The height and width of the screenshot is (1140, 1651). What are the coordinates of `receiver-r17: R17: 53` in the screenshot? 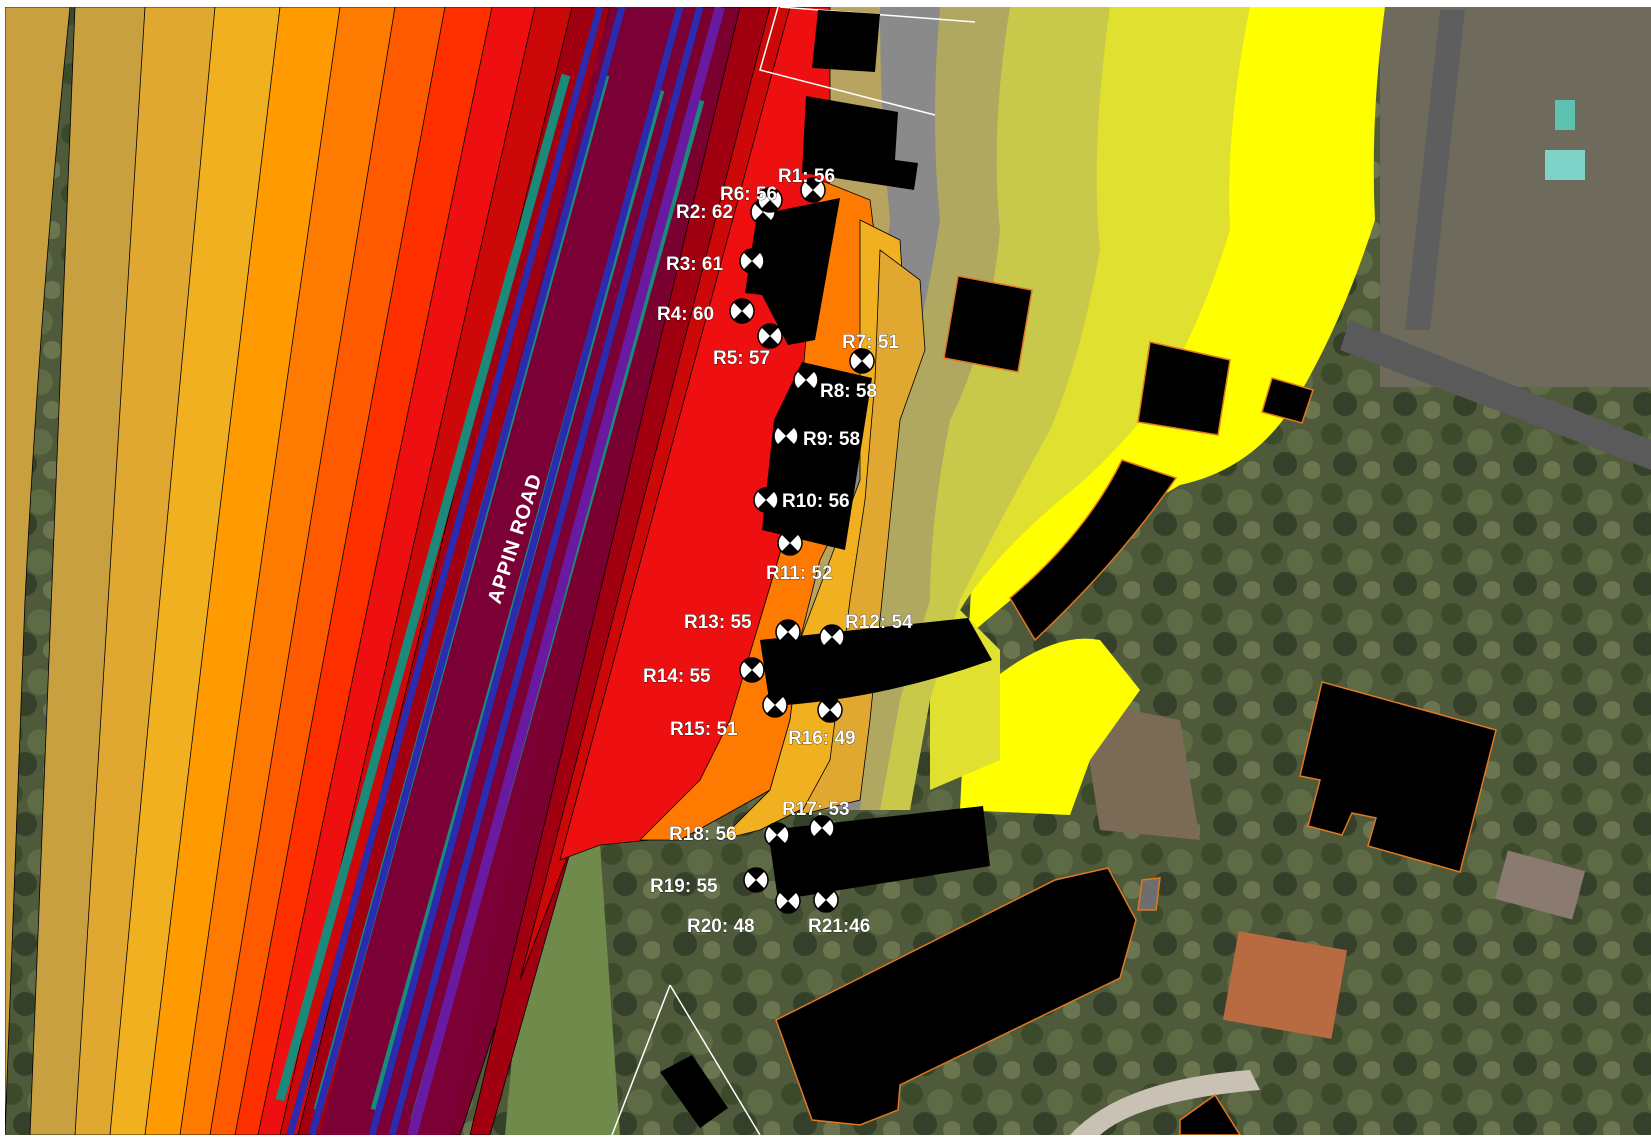 It's located at (816, 820).